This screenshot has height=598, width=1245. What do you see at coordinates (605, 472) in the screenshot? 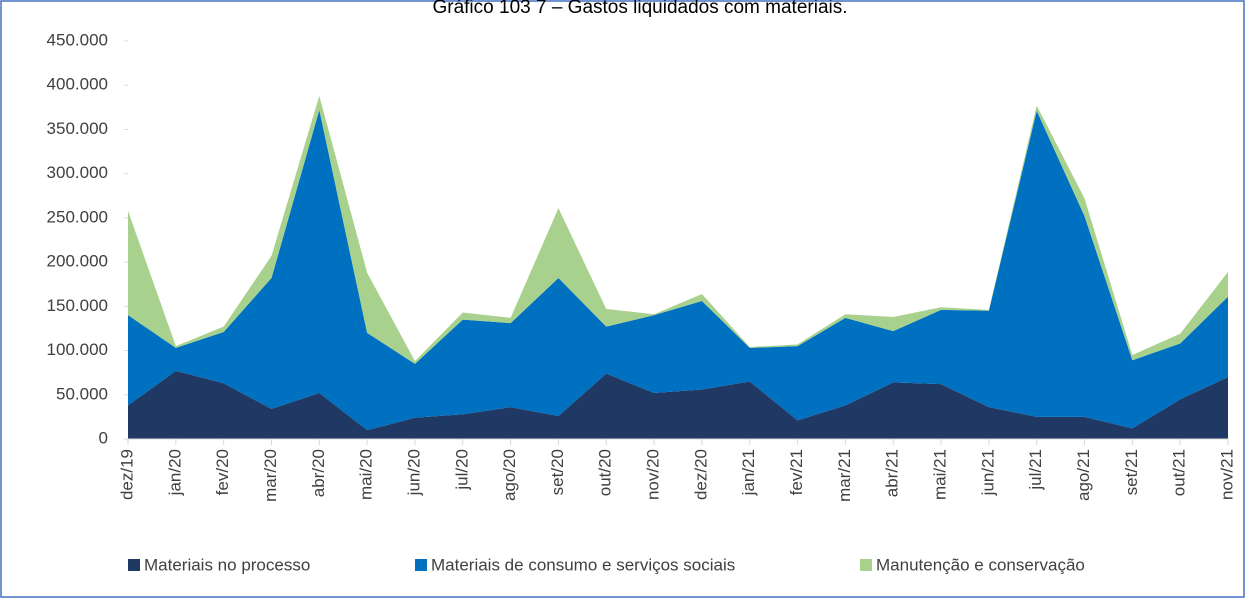
I see `x-tick-label: out/20` at bounding box center [605, 472].